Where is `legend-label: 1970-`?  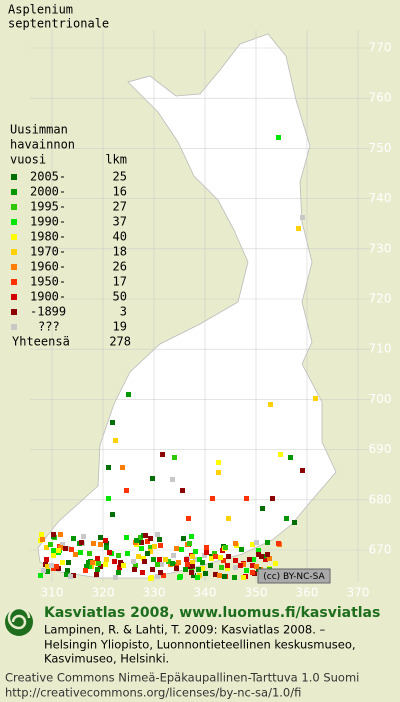
legend-label: 1970- is located at coordinates (48, 252).